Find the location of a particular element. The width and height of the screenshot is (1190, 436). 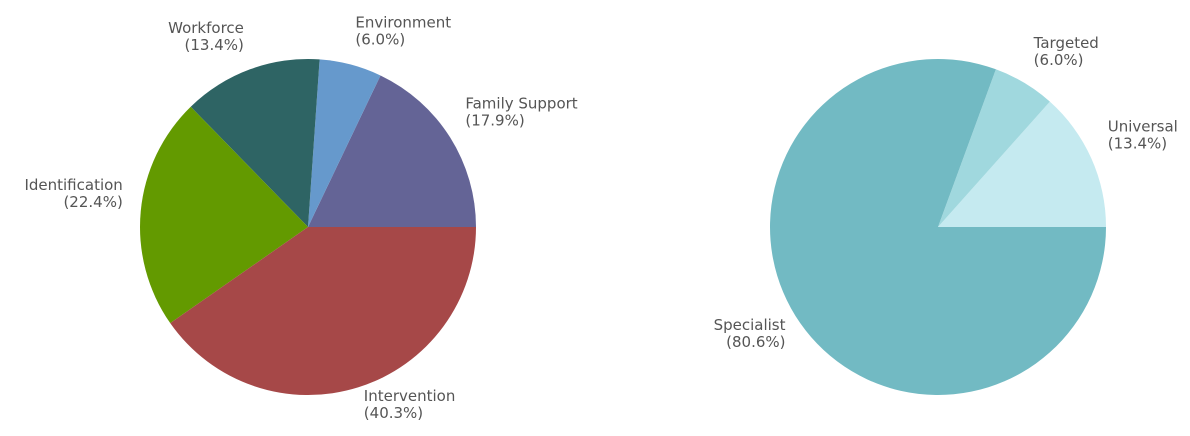

slice-label: Environment is located at coordinates (403, 23).